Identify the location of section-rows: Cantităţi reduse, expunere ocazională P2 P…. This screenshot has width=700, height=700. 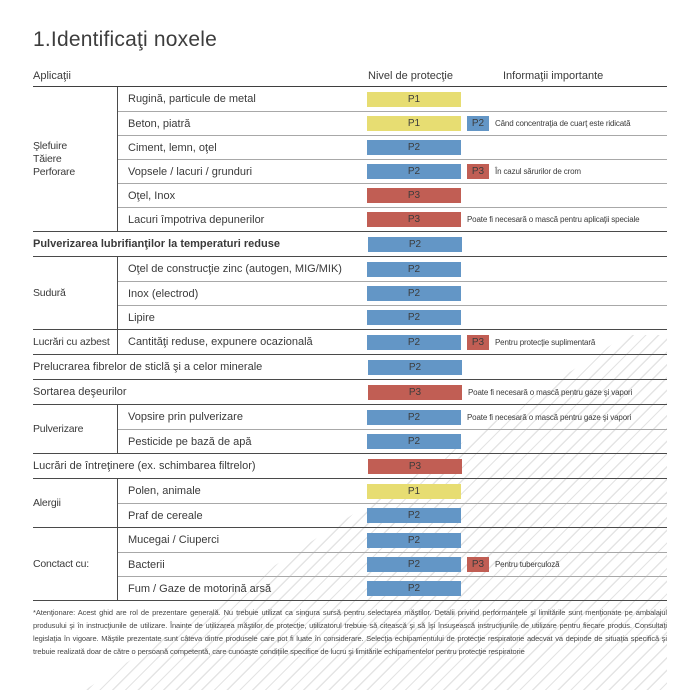
(392, 342).